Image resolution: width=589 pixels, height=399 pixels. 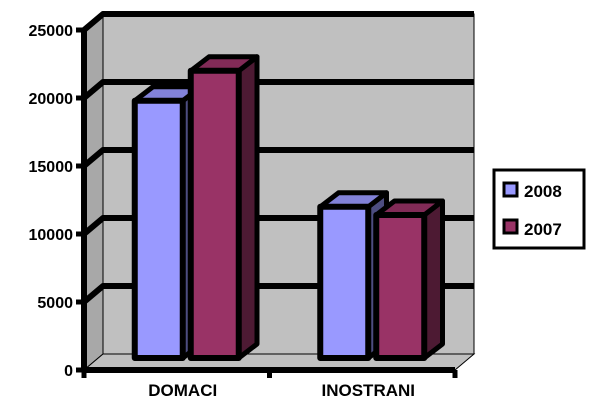 I want to click on legend-label-2008: 2008, so click(x=543, y=191).